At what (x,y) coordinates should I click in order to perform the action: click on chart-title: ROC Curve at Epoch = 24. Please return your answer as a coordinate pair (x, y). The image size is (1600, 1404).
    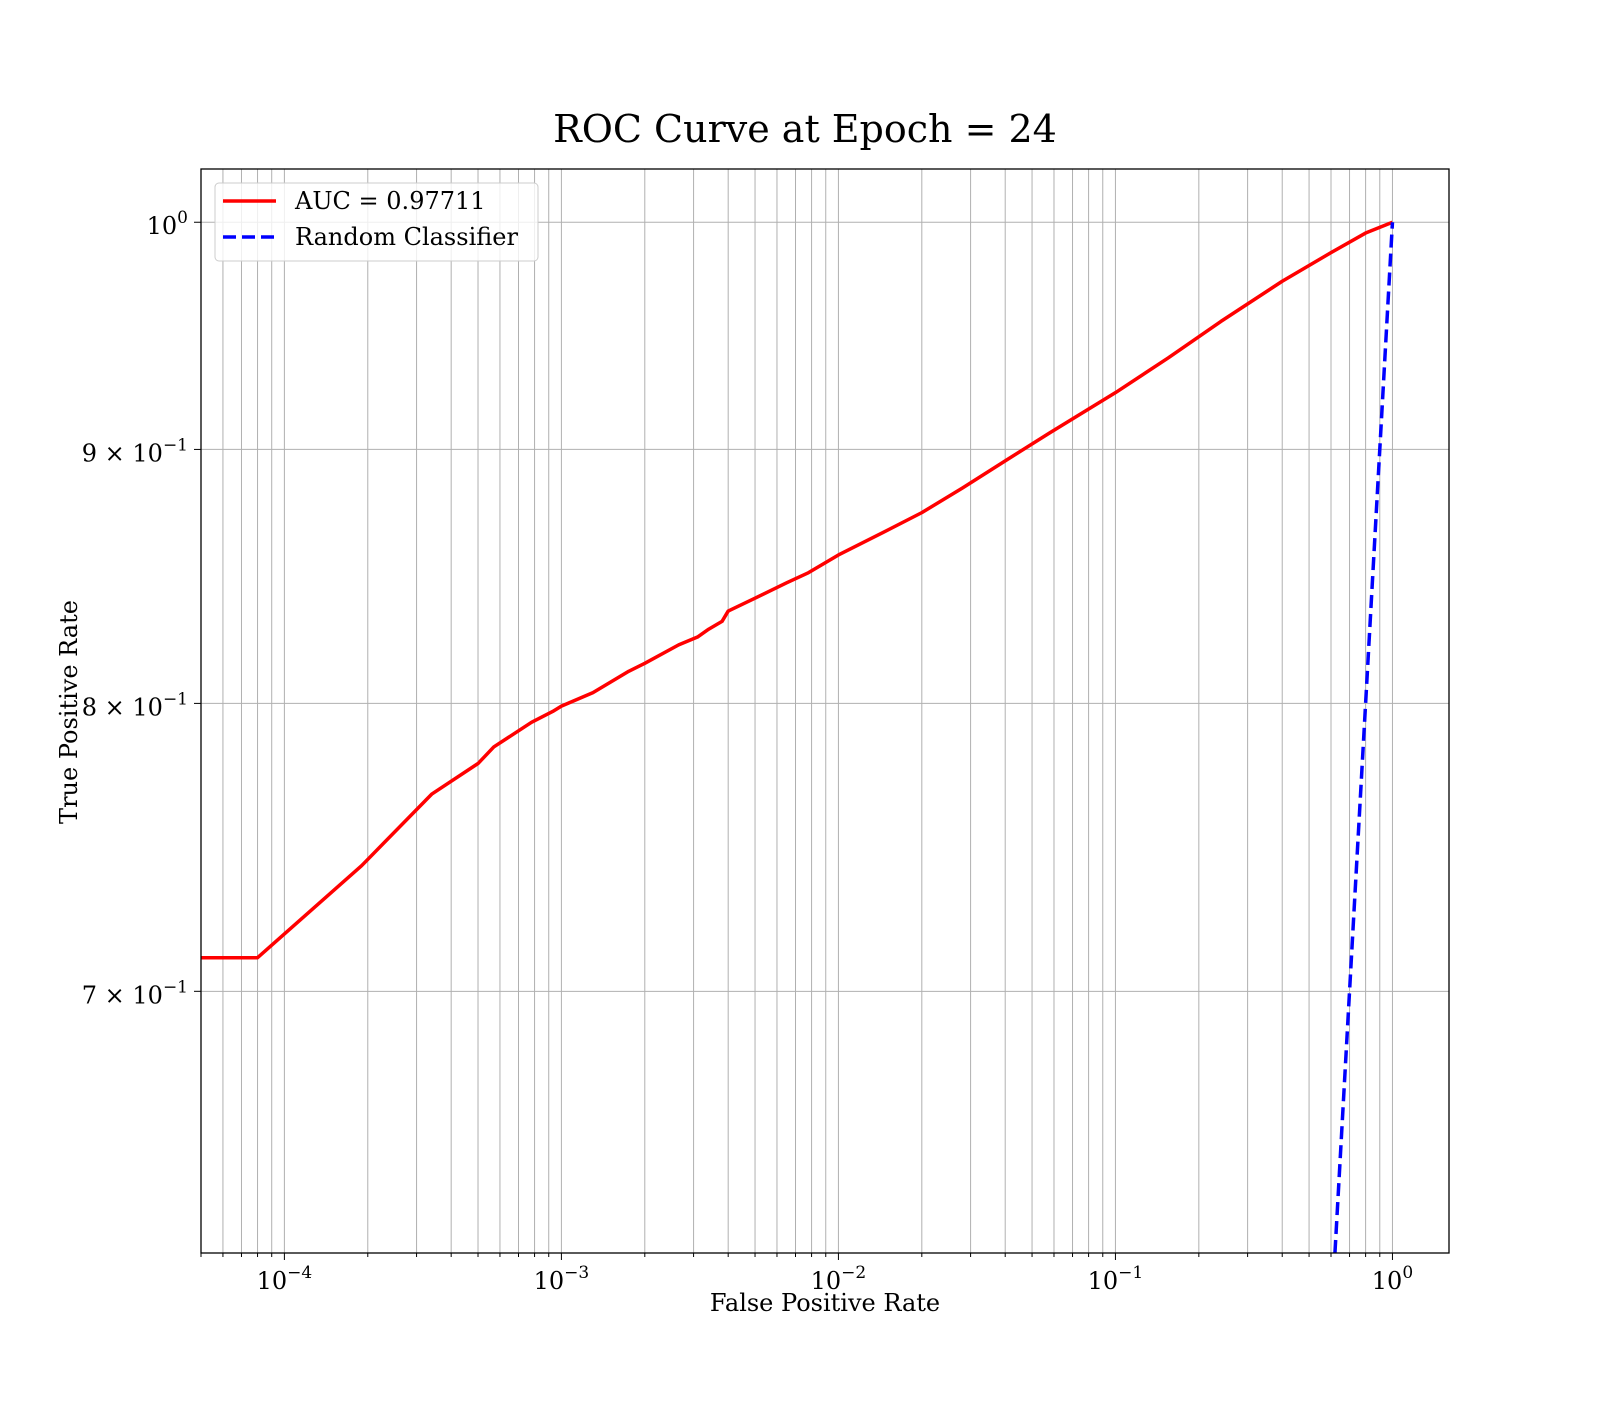
    Looking at the image, I should click on (805, 129).